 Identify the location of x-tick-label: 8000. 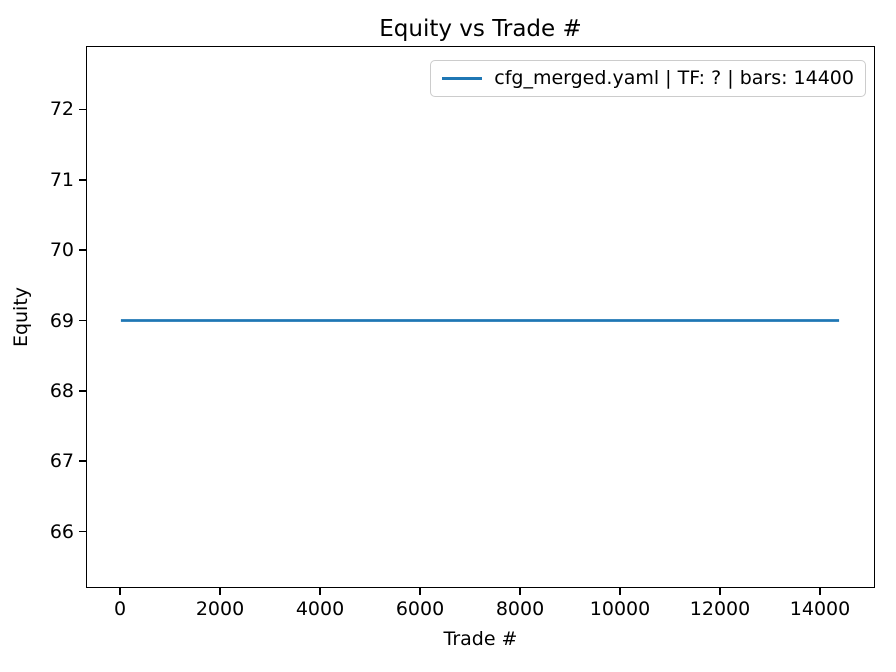
(520, 609).